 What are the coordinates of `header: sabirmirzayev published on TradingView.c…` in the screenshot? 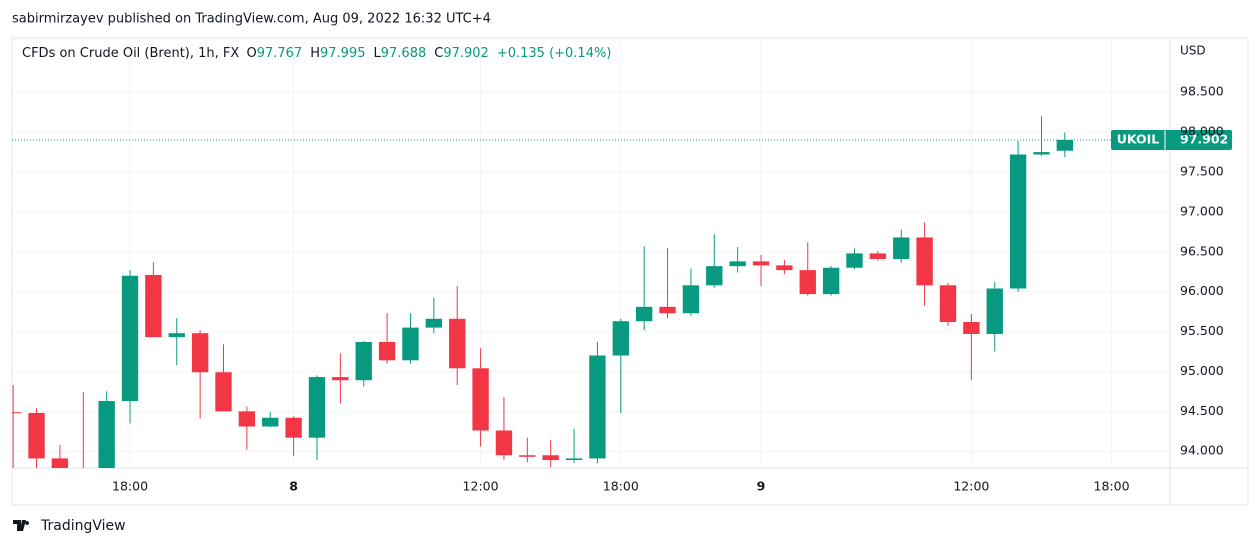 It's located at (251, 19).